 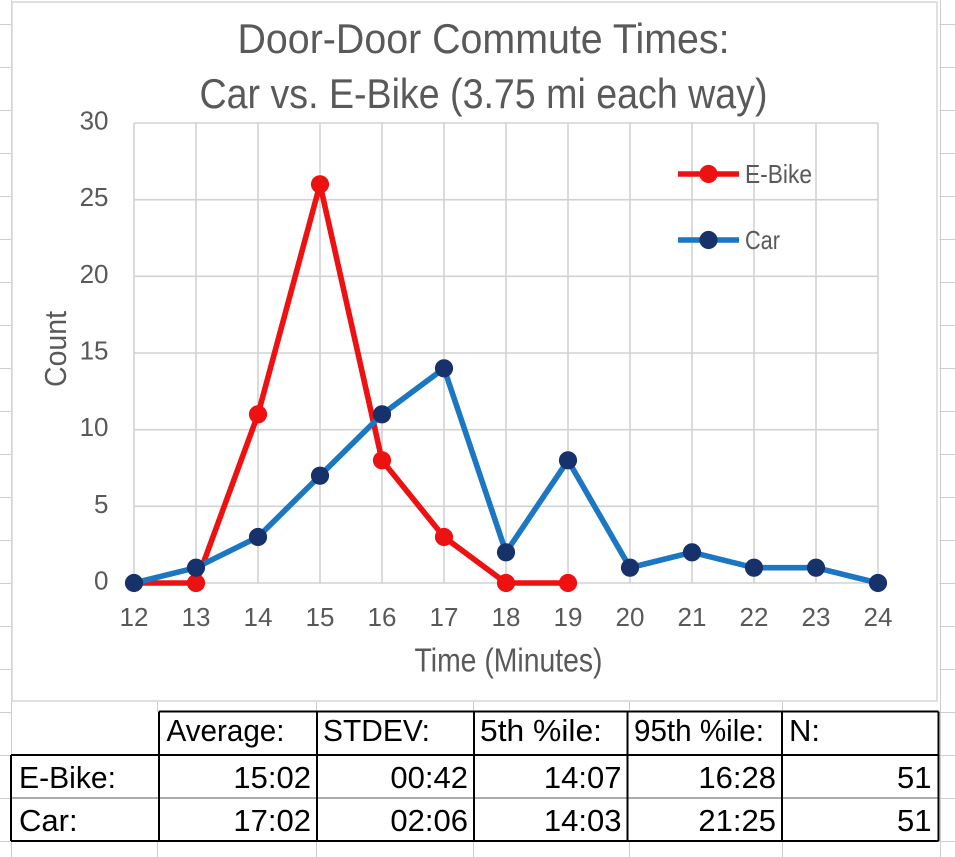 I want to click on svg-text: 22, so click(x=754, y=617).